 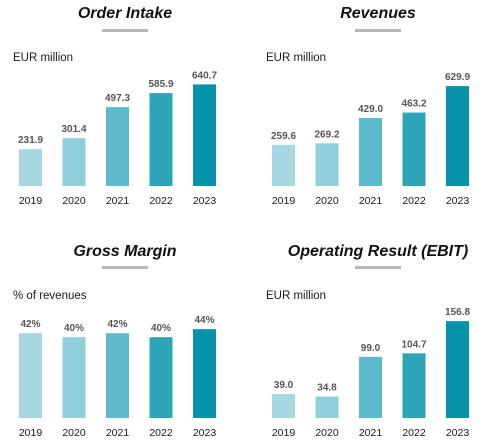 What do you see at coordinates (204, 320) in the screenshot?
I see `value-label-2023: 44%` at bounding box center [204, 320].